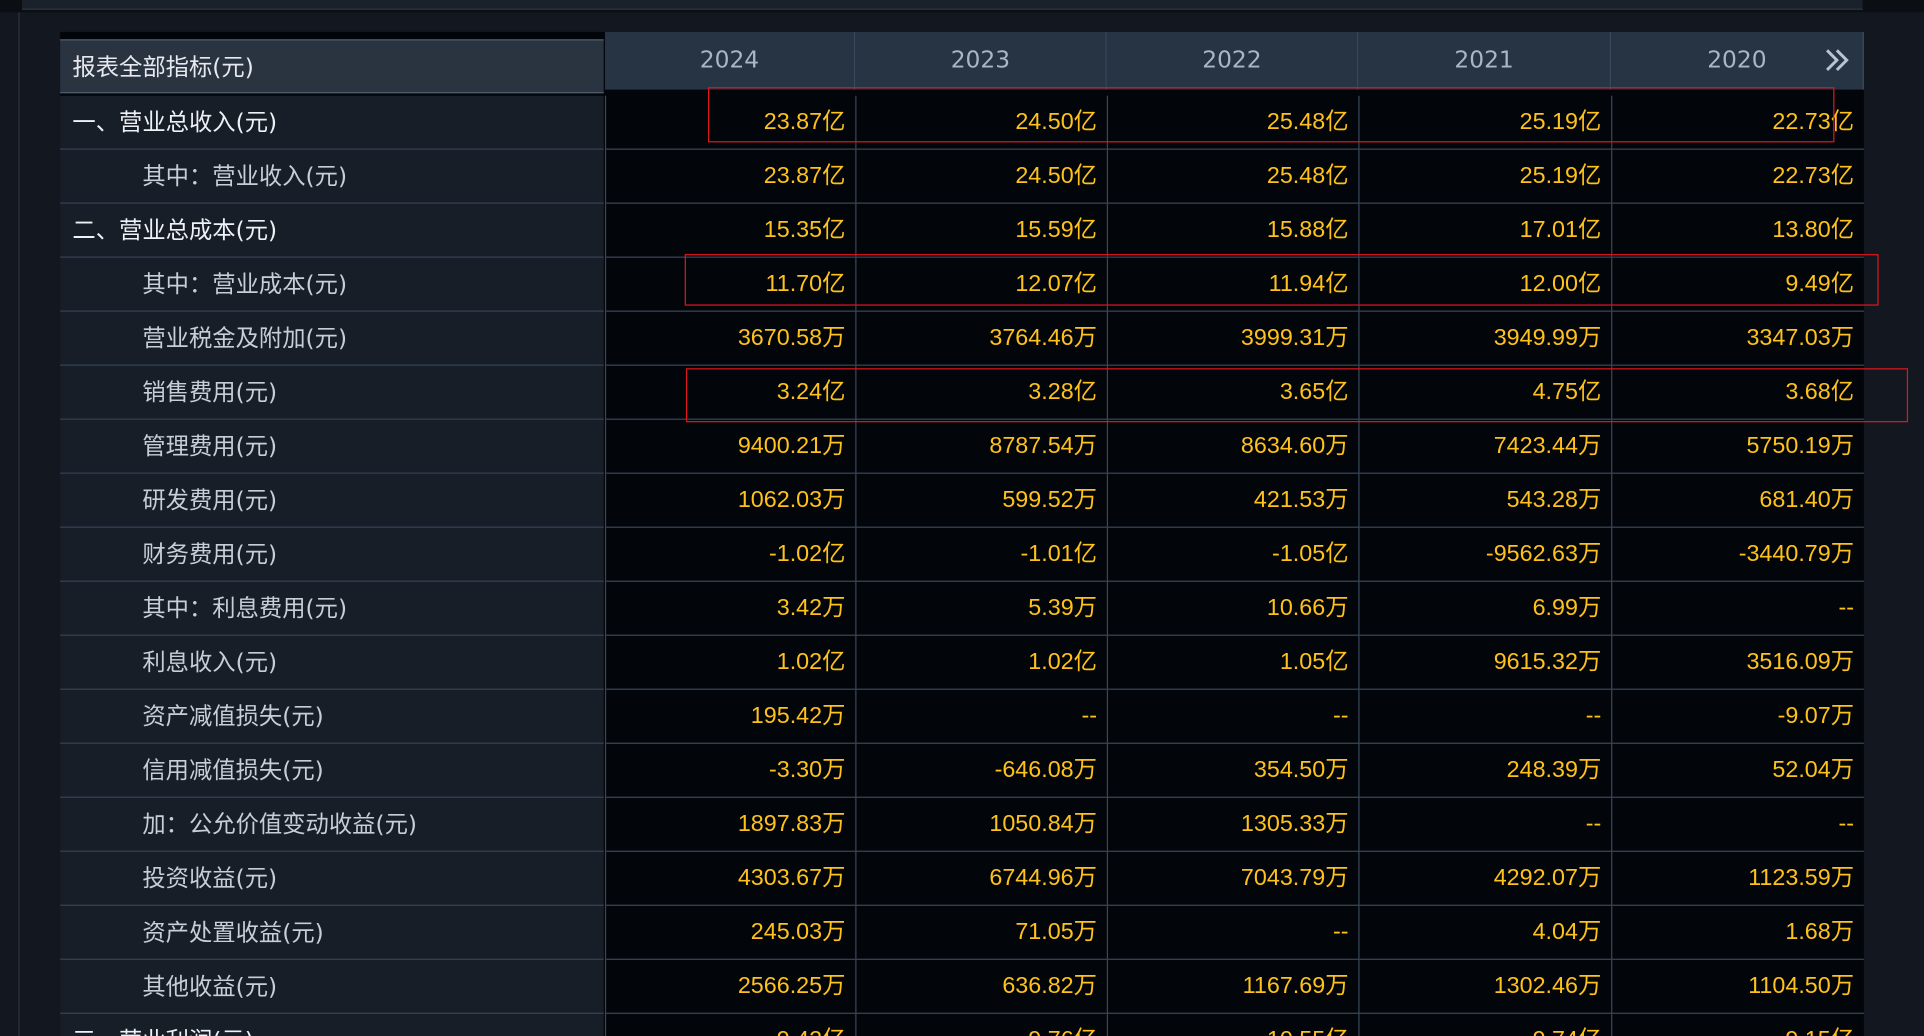 Image resolution: width=1924 pixels, height=1036 pixels. What do you see at coordinates (1484, 1024) in the screenshot?
I see `value-cell-2021: 9.74亿` at bounding box center [1484, 1024].